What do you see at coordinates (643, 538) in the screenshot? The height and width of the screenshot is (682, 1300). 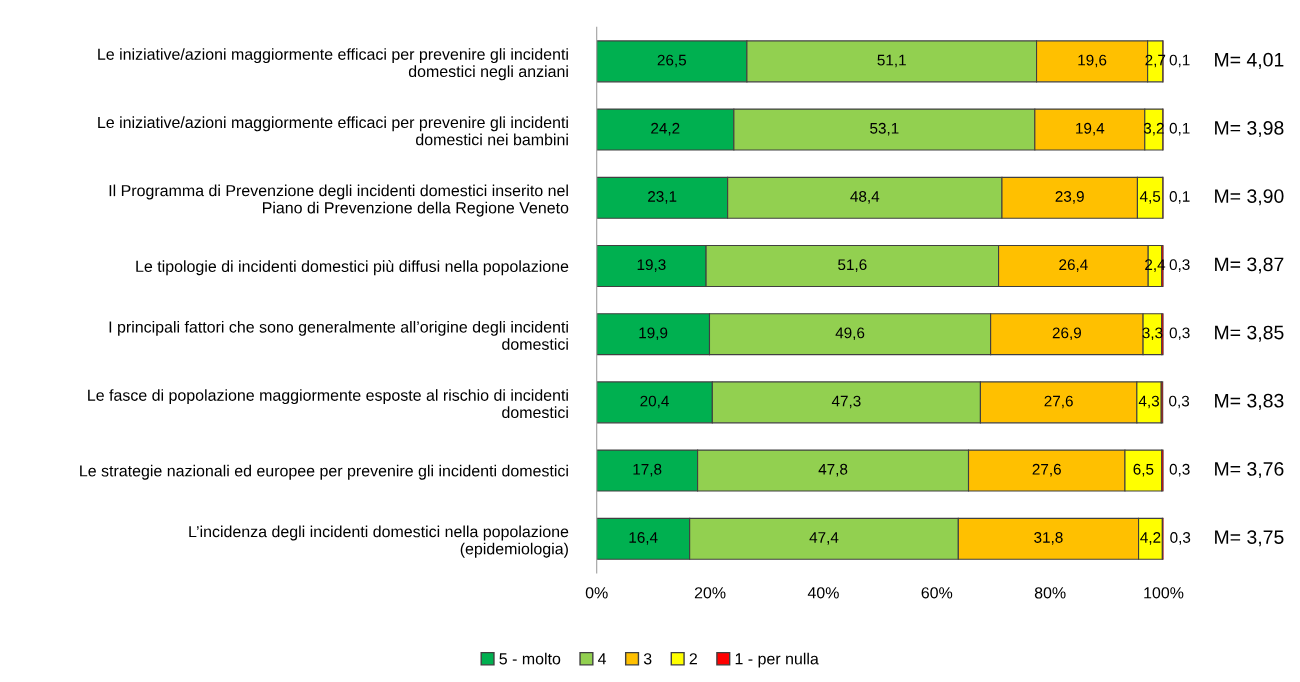 I see `data-label: 16,4` at bounding box center [643, 538].